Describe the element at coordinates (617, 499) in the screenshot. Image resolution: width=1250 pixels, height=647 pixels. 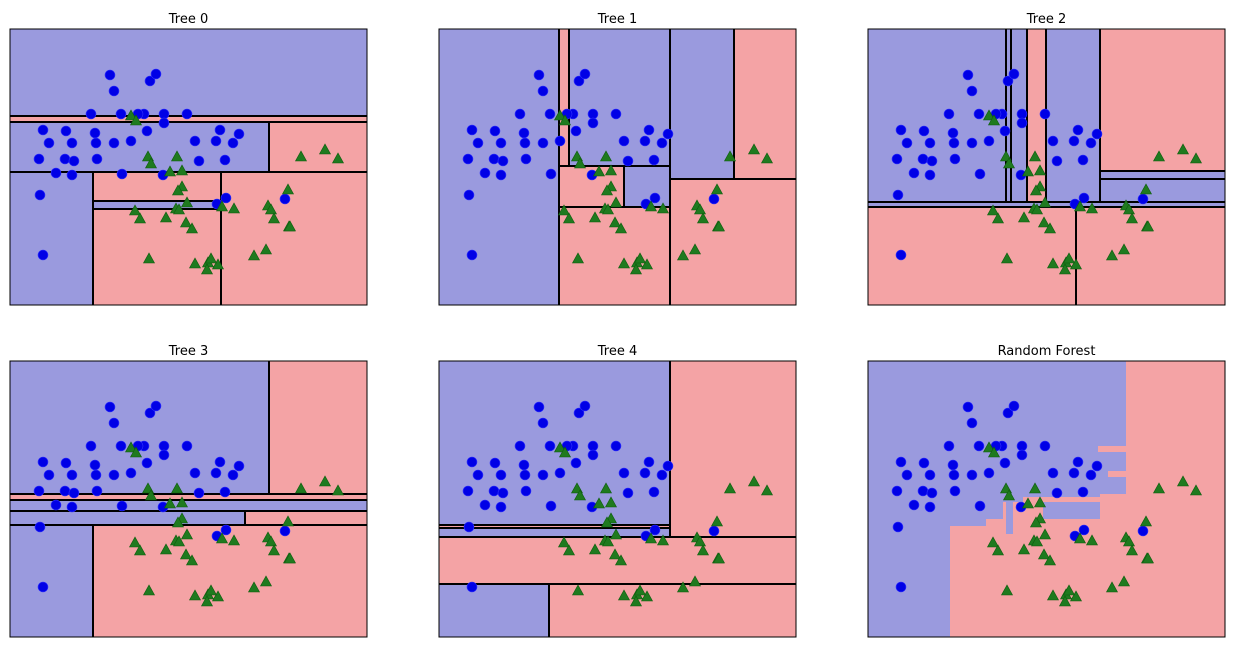
I see `split-lines` at that location.